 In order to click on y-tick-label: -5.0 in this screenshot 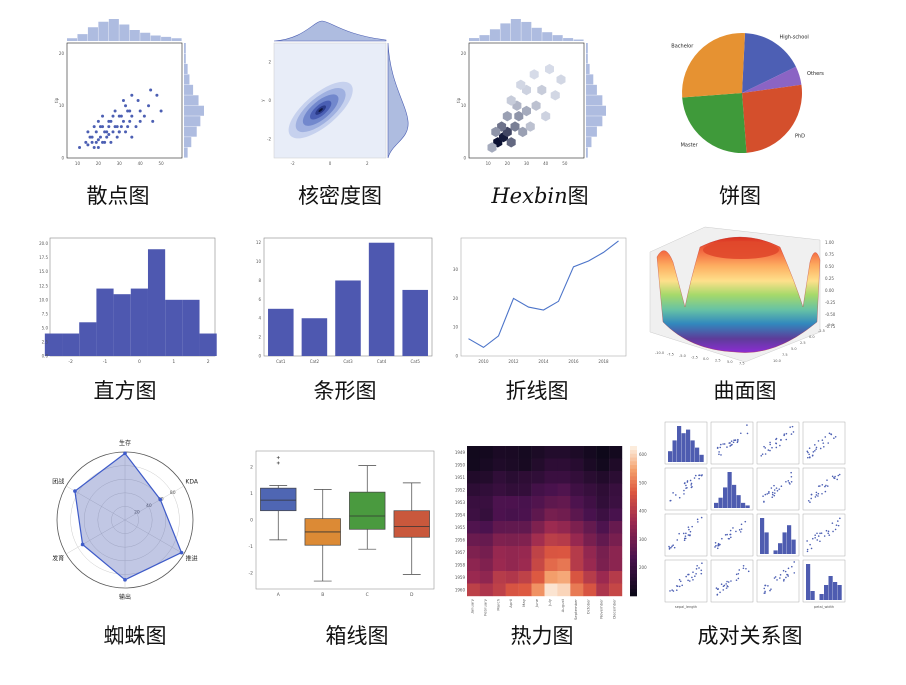, I will do `click(830, 325)`.